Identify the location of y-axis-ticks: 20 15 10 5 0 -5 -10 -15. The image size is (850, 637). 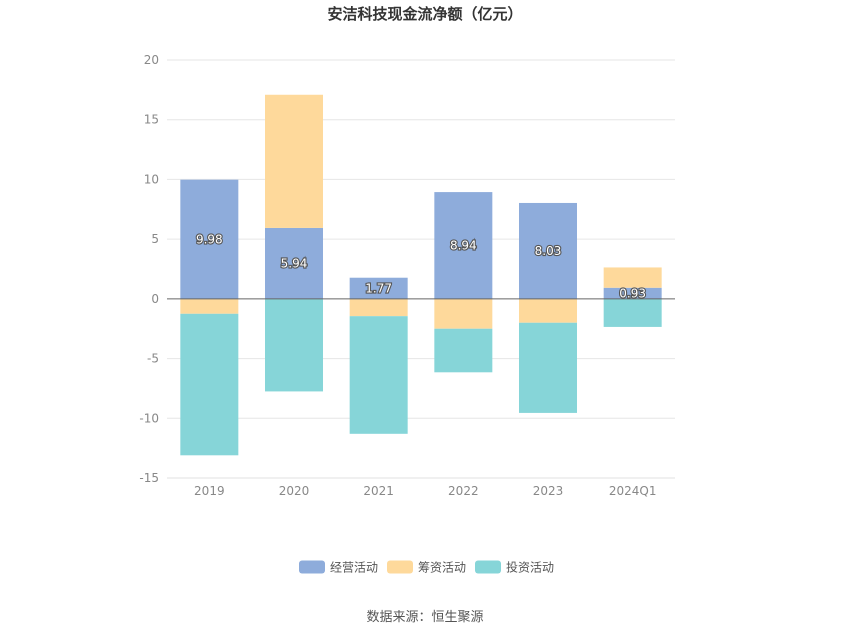
(149, 269).